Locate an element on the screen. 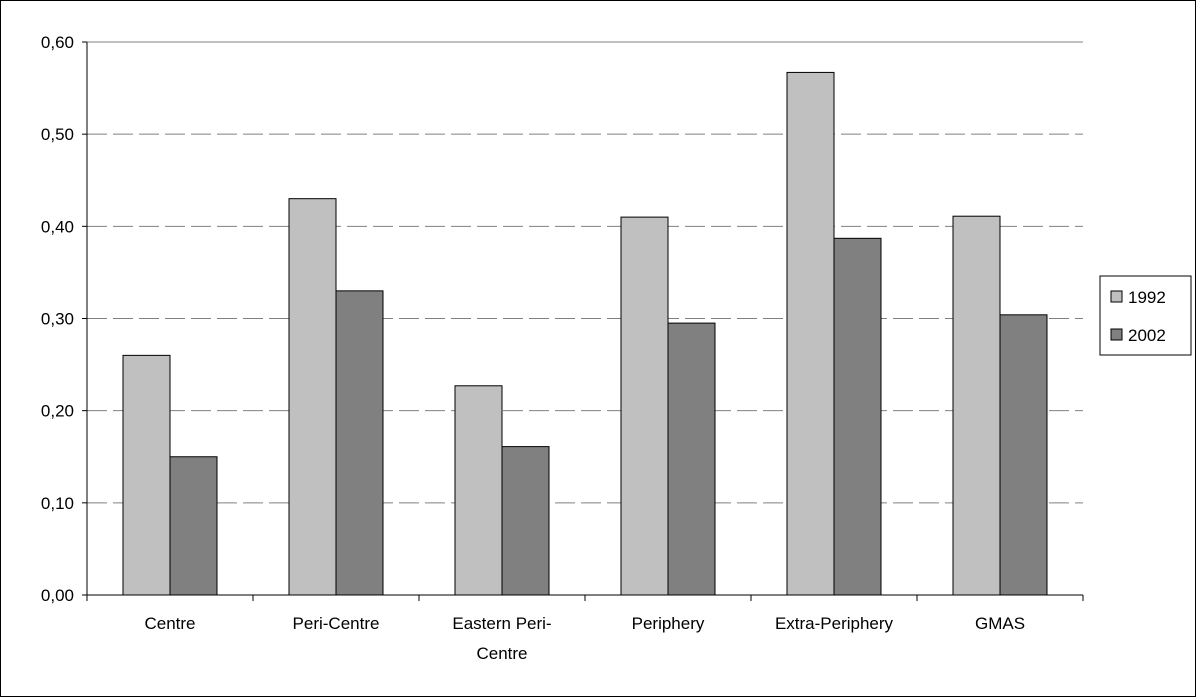  legend-box is located at coordinates (1145, 315).